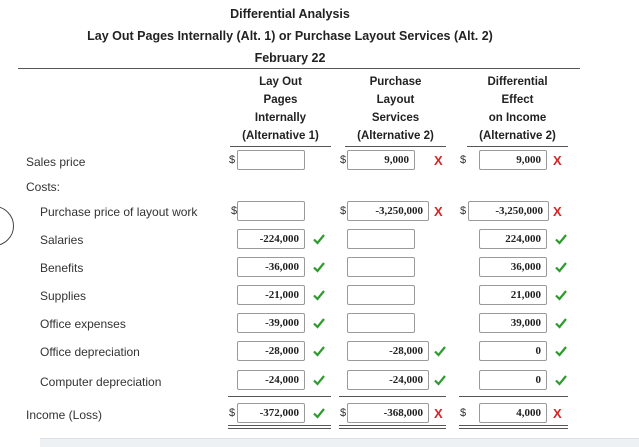 The image size is (639, 447). I want to click on computer-depreciation-alt2-input: -24,000, so click(388, 380).